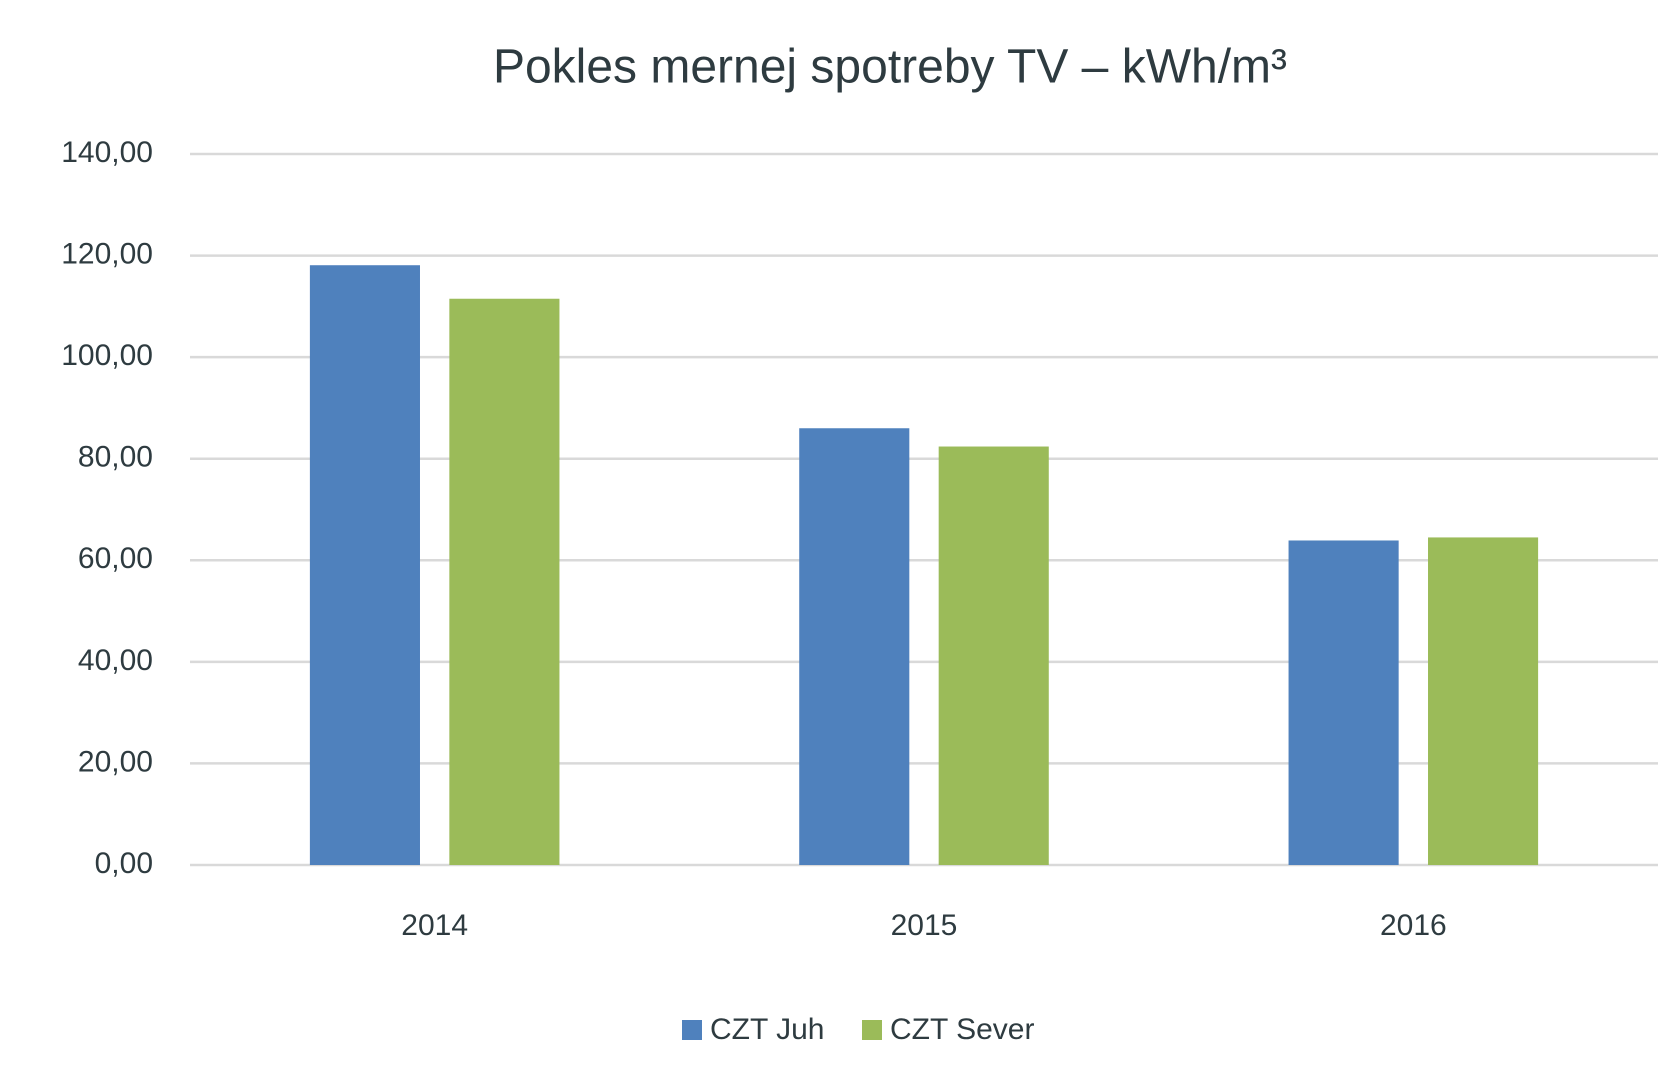  I want to click on y-tick-label: 120,00, so click(107, 253).